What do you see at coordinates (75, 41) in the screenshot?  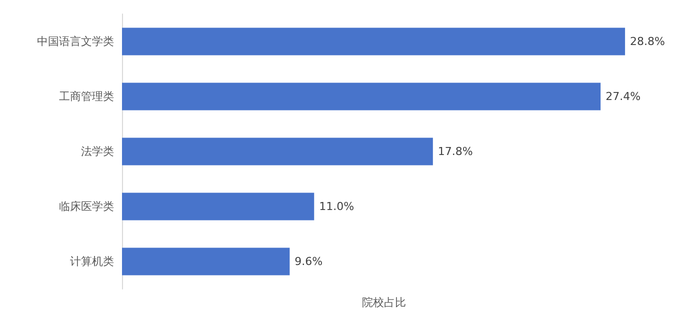 I see `y-tick-label: 中国语言文学类` at bounding box center [75, 41].